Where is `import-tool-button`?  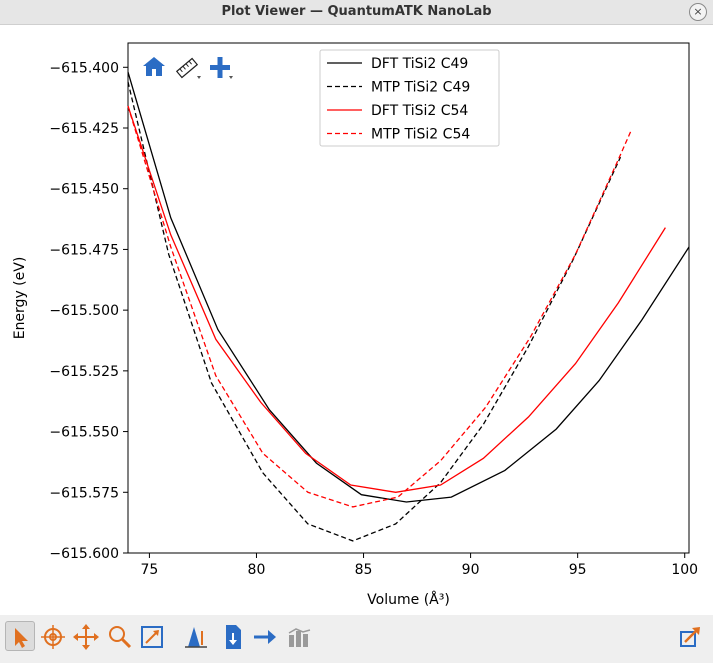 import-tool-button is located at coordinates (233, 636).